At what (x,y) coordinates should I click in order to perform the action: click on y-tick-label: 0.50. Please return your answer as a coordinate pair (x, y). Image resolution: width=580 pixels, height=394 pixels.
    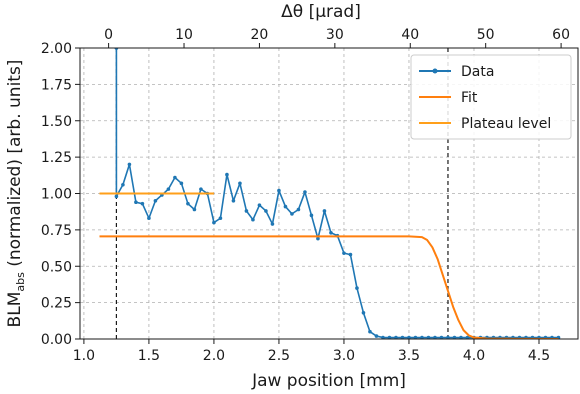
    Looking at the image, I should click on (56, 267).